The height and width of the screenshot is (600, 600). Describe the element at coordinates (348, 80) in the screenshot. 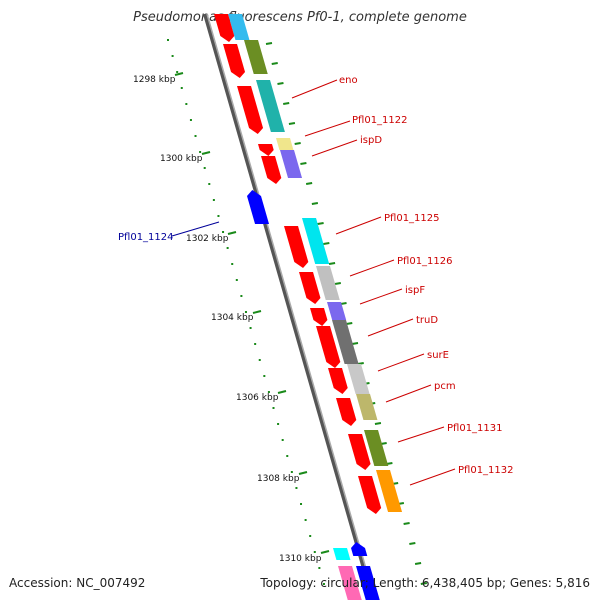

I see `gene-label-eno: eno` at that location.